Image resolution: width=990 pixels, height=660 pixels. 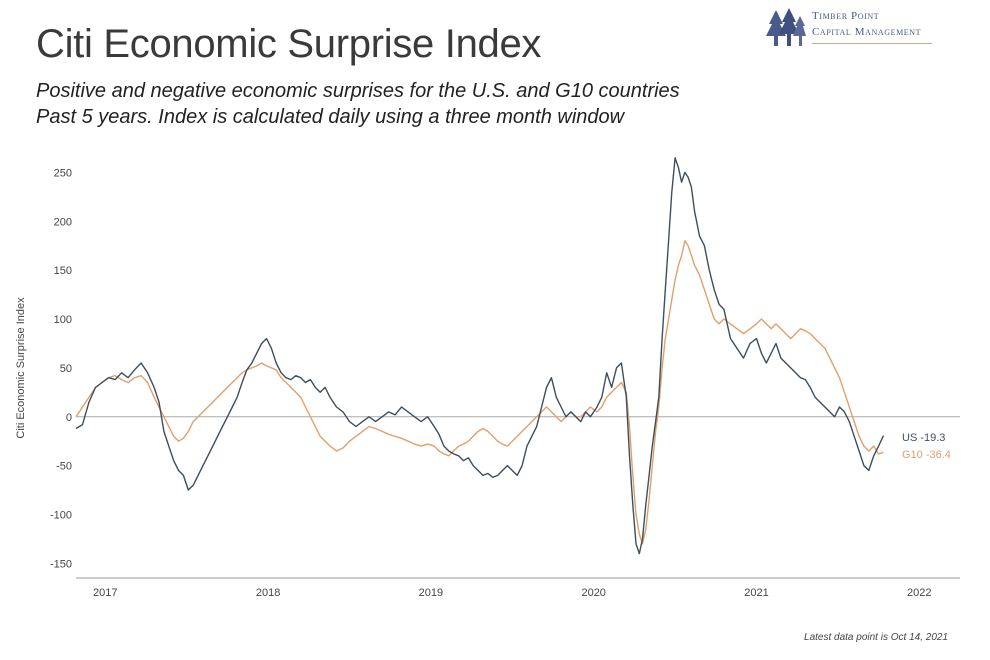 What do you see at coordinates (923, 438) in the screenshot?
I see `end-label-us: US -19.3` at bounding box center [923, 438].